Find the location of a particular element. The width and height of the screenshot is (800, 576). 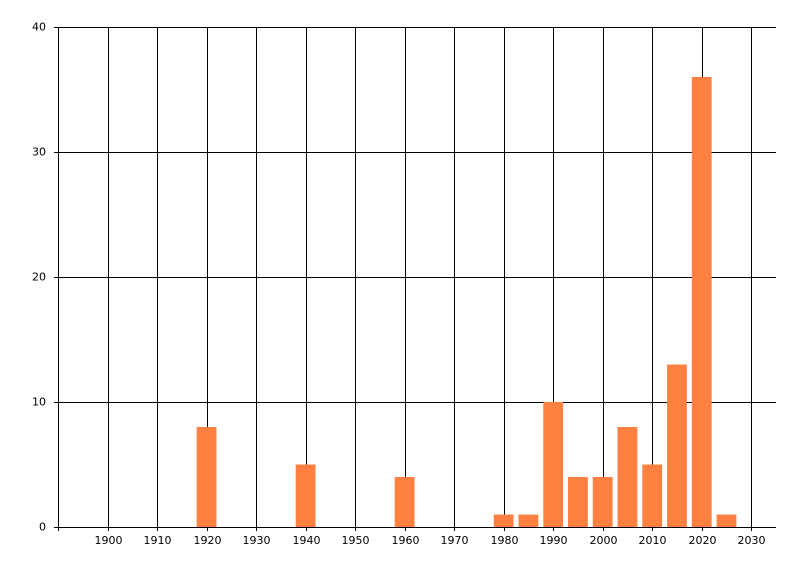

y-tick-label: 40 is located at coordinates (39, 27).